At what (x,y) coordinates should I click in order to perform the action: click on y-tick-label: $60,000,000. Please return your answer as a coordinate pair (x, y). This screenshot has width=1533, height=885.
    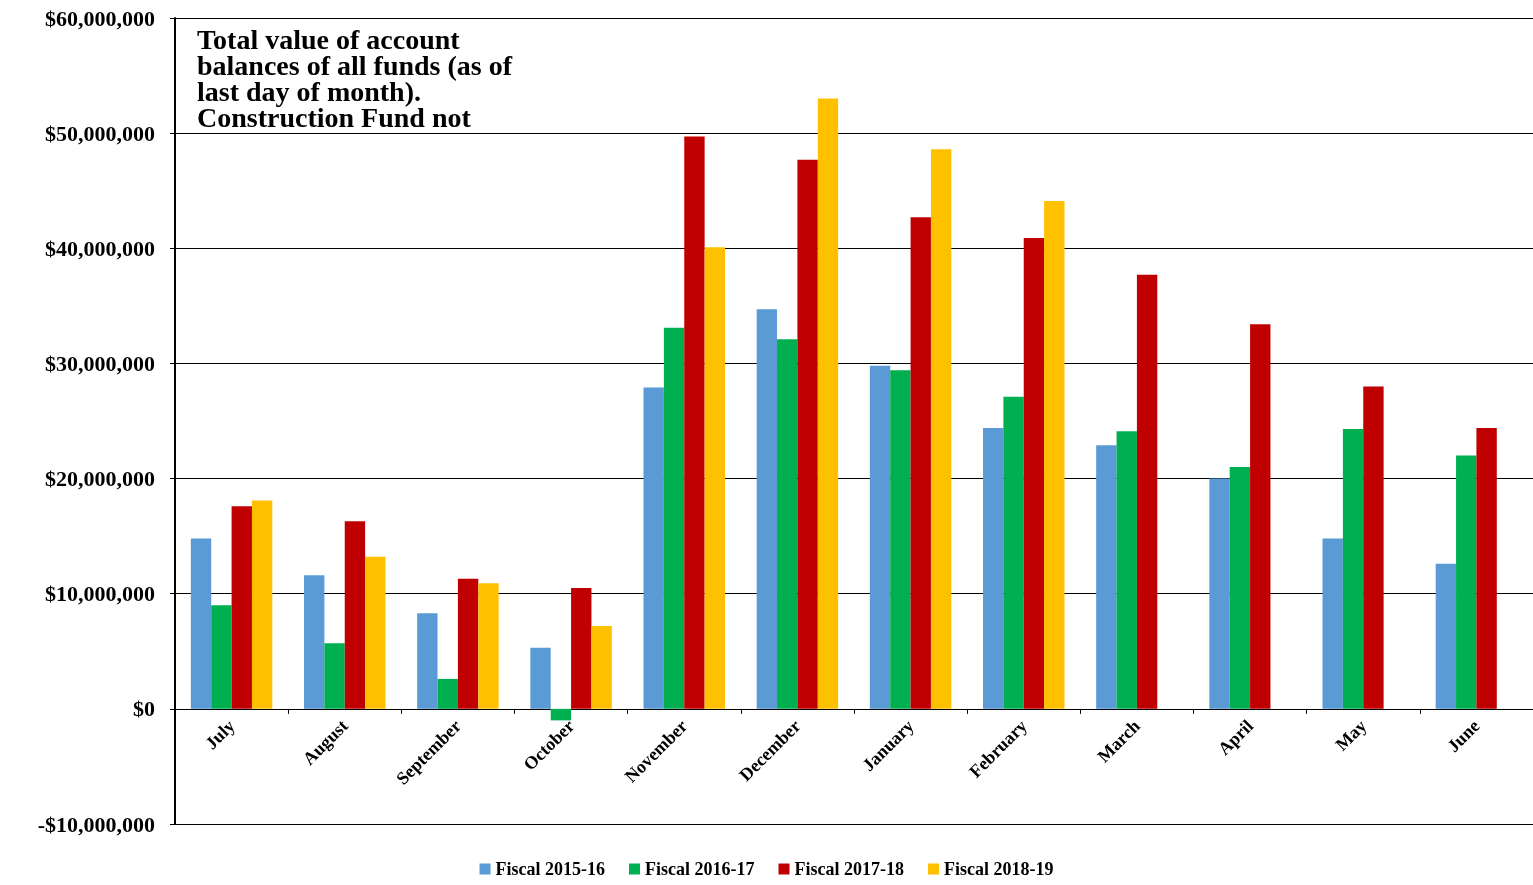
    Looking at the image, I should click on (100, 18).